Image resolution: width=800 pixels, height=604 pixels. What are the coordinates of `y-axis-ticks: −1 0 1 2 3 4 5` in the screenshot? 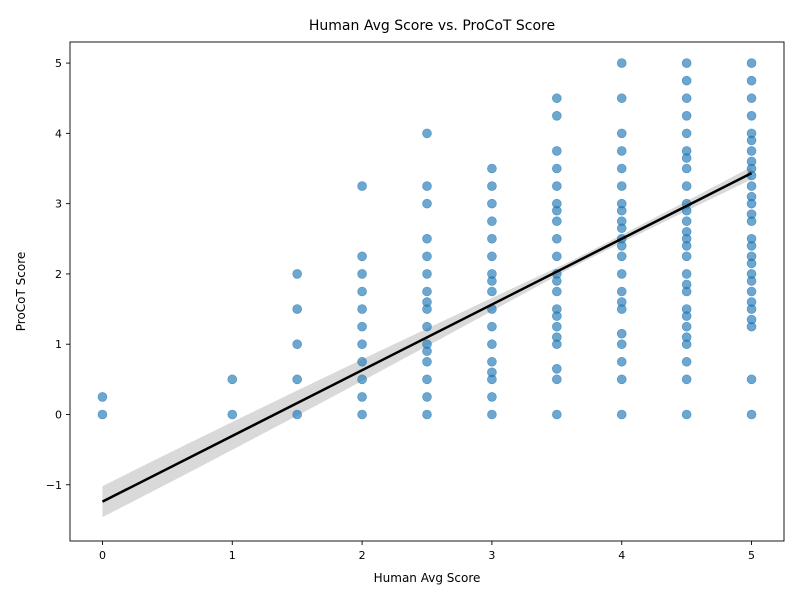 It's located at (58, 274).